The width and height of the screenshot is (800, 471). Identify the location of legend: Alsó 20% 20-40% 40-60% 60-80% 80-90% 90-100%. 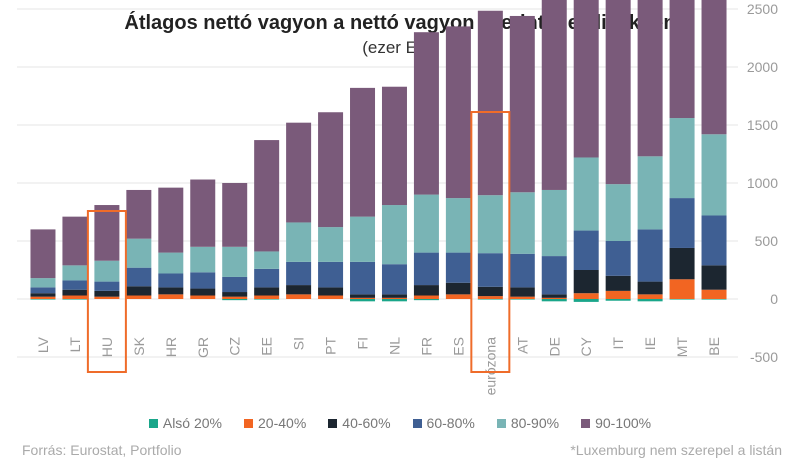
(400, 423).